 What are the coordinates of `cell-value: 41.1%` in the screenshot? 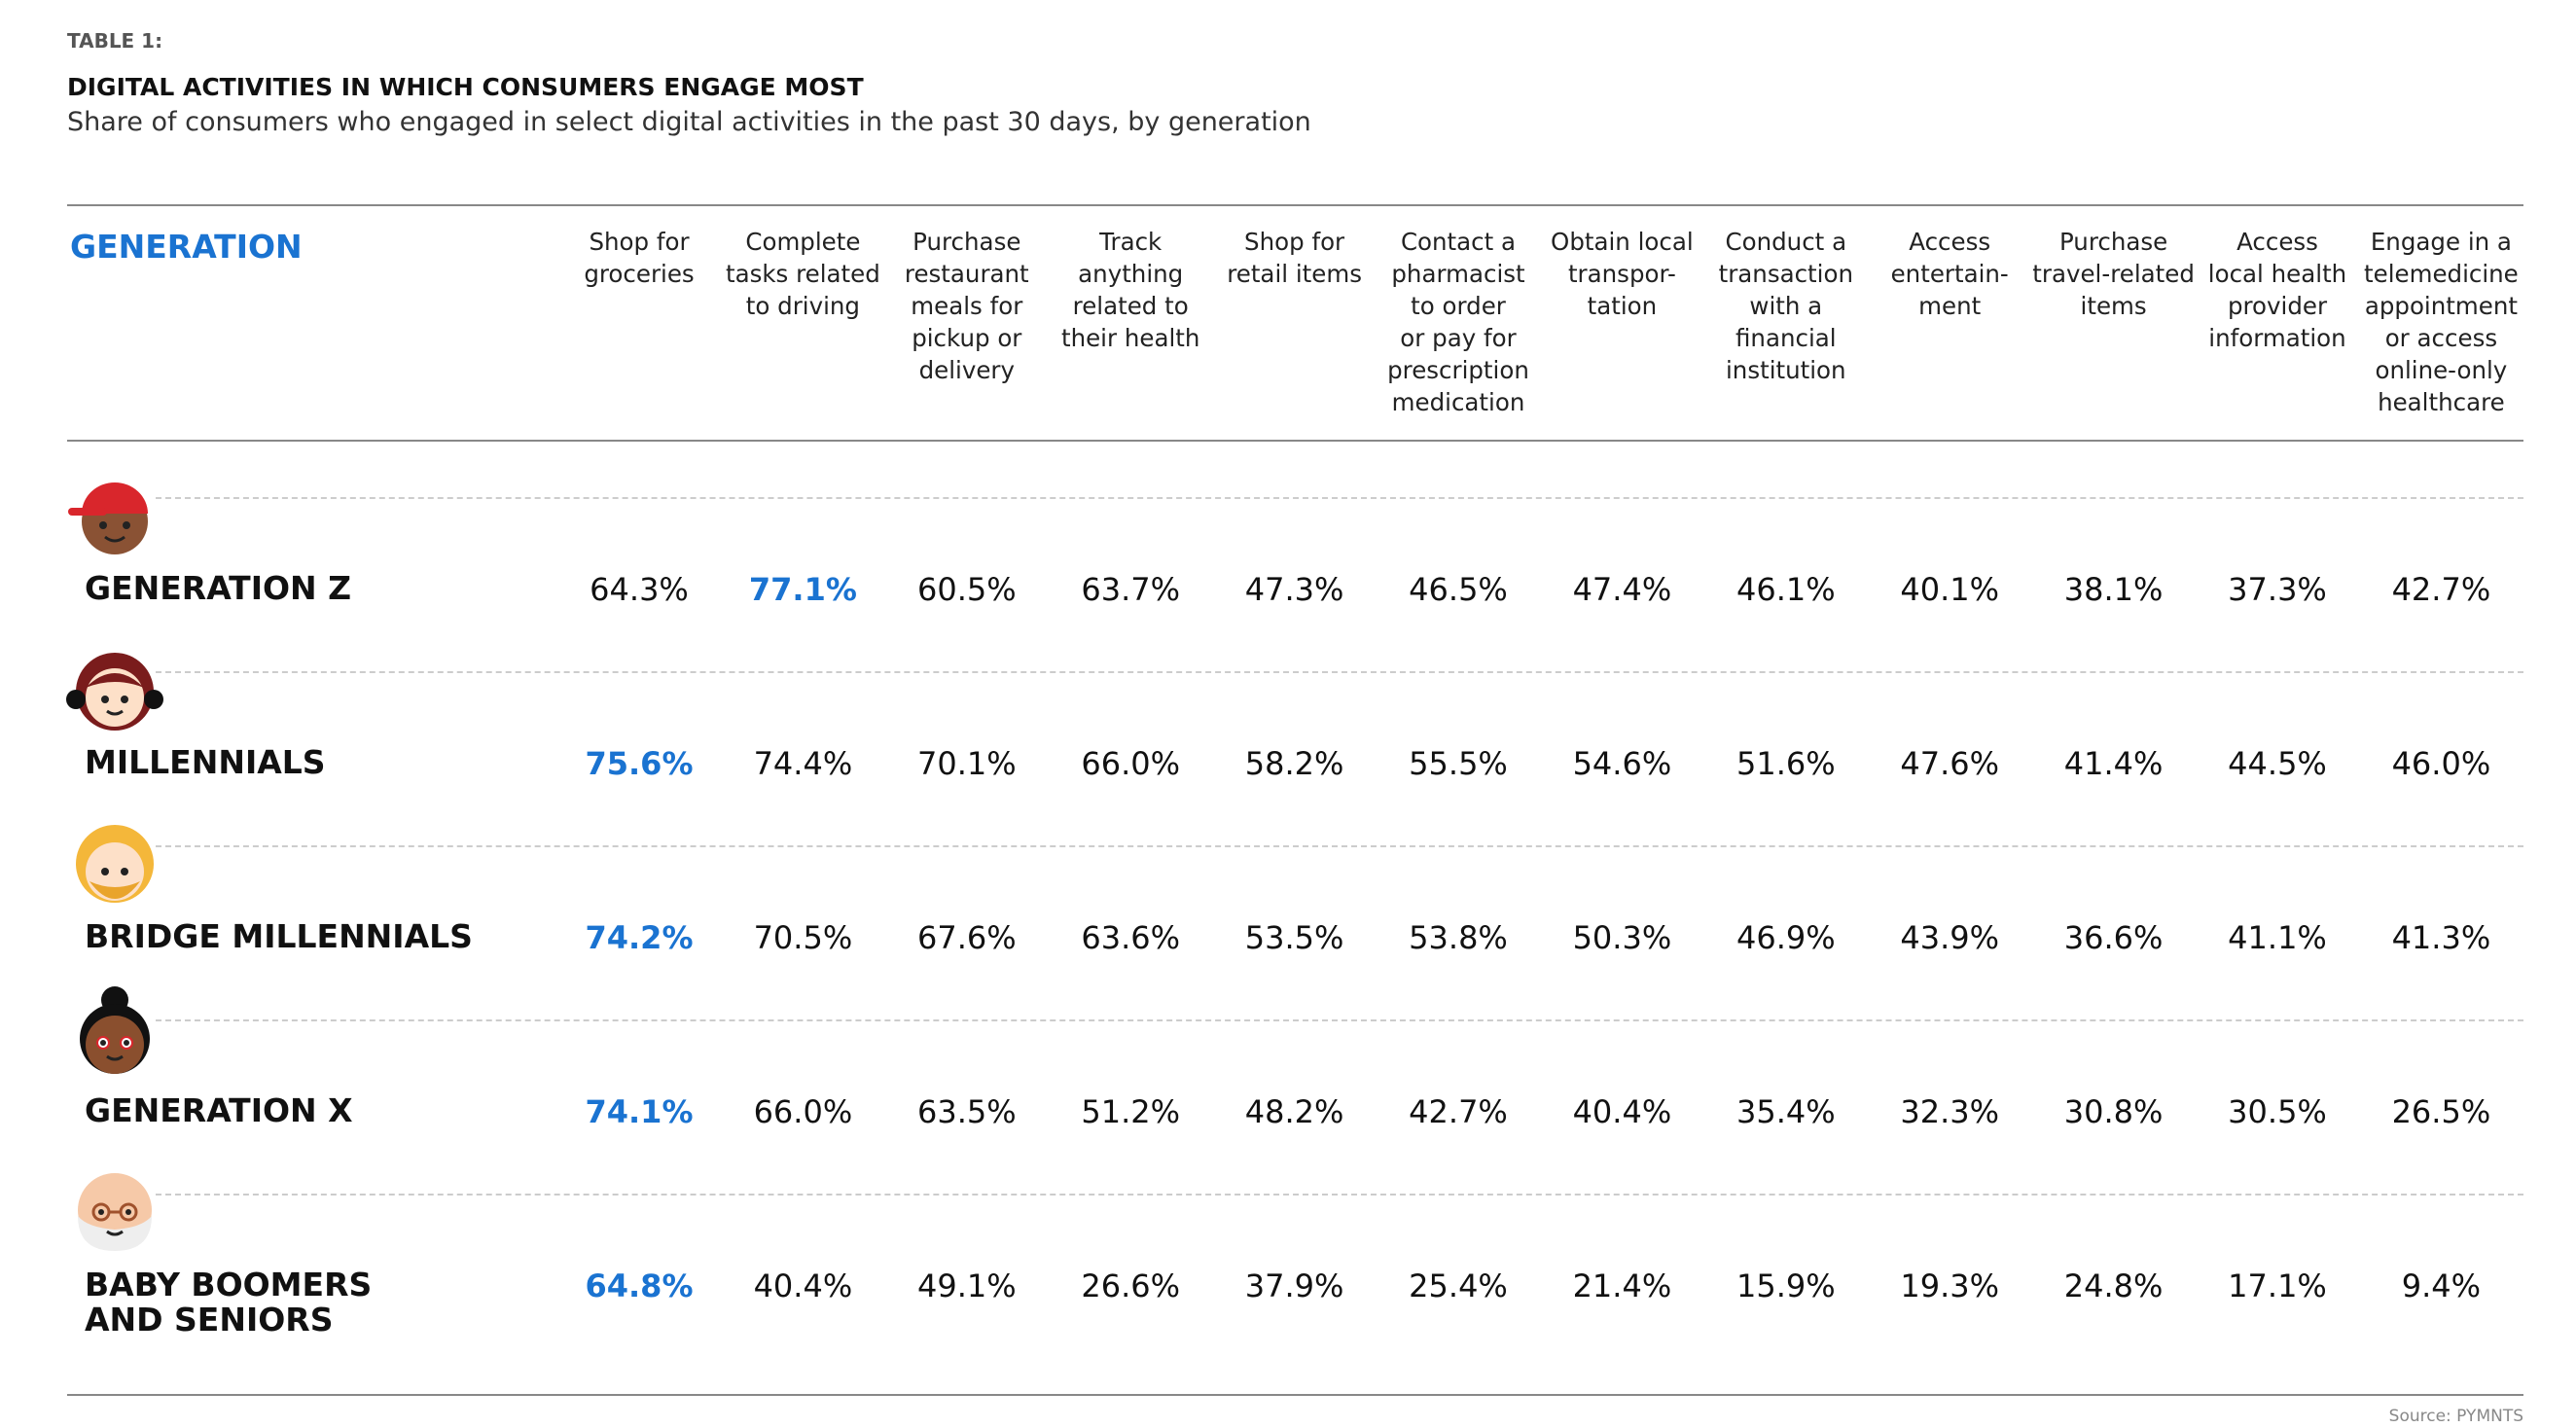 It's located at (2277, 937).